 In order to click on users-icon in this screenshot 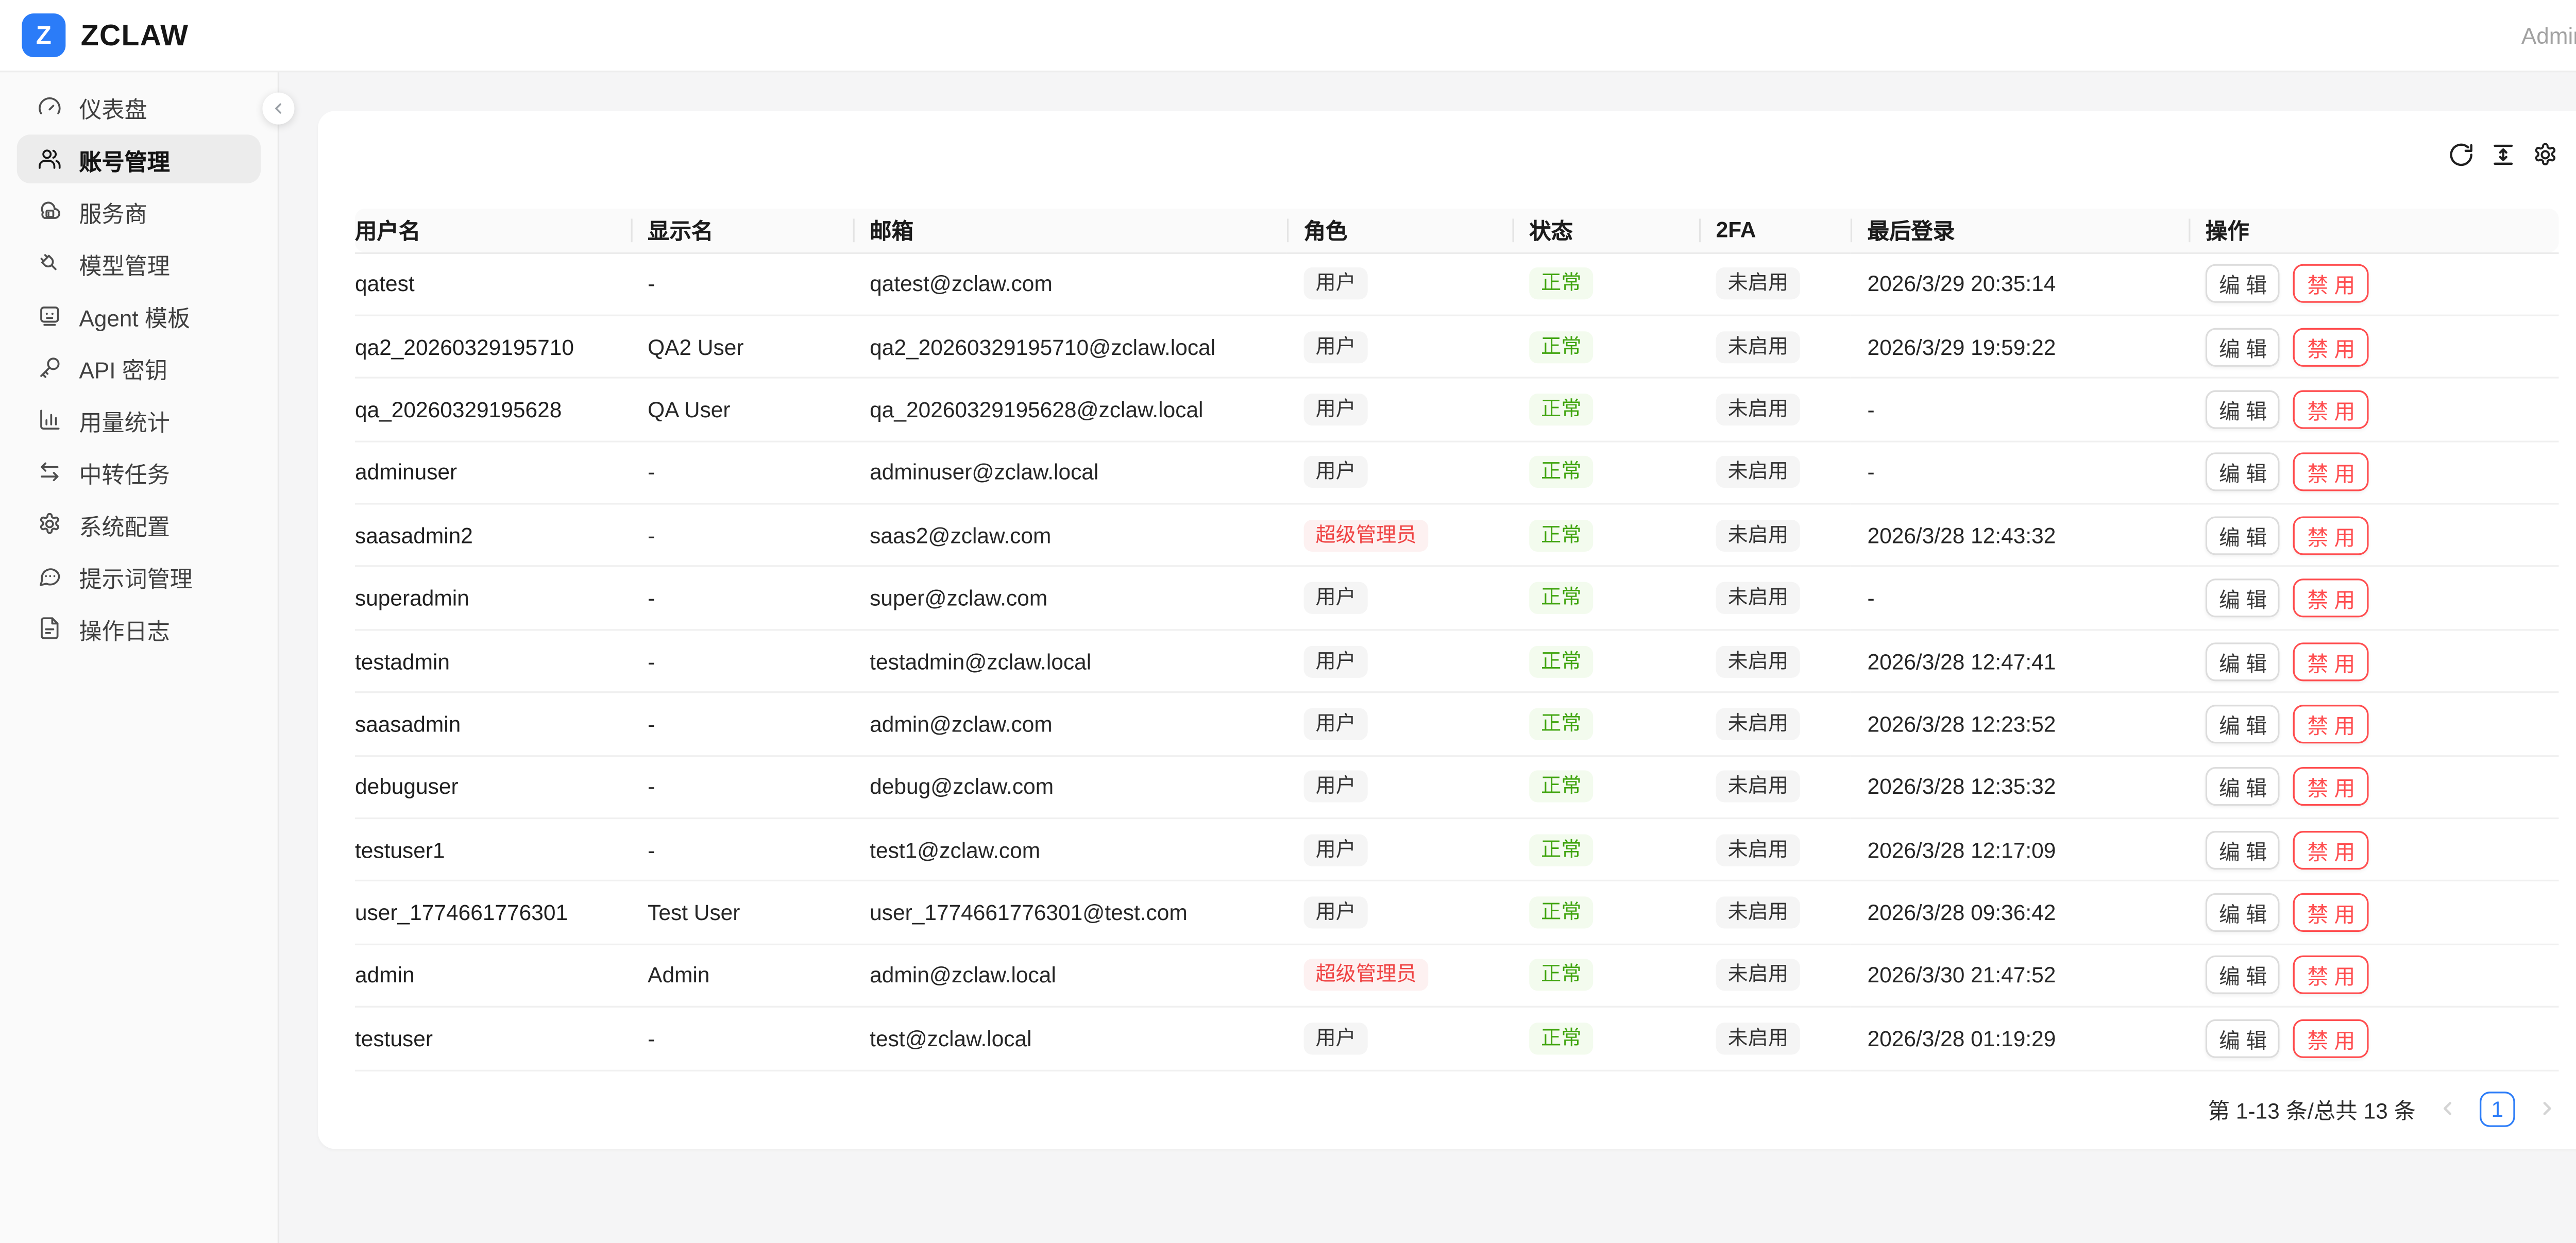, I will do `click(49, 159)`.